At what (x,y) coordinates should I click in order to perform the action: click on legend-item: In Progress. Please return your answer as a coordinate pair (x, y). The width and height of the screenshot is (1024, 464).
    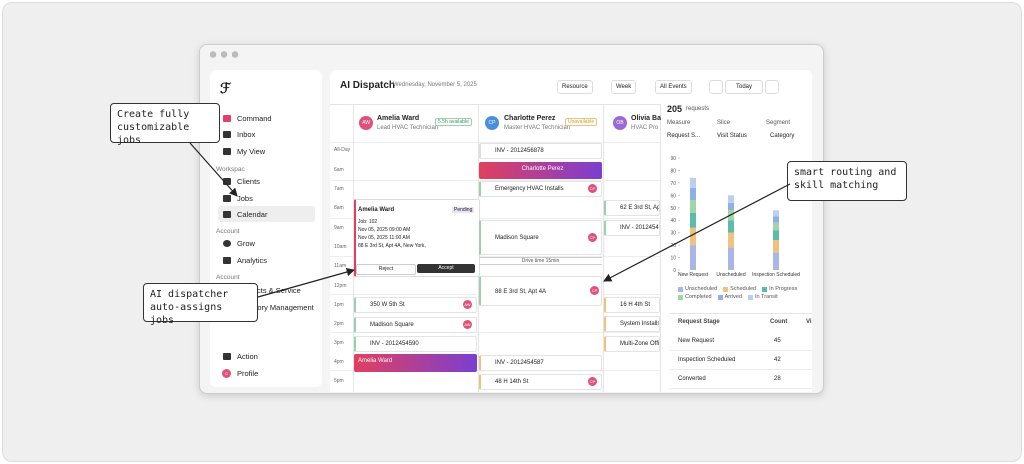
    Looking at the image, I should click on (779, 289).